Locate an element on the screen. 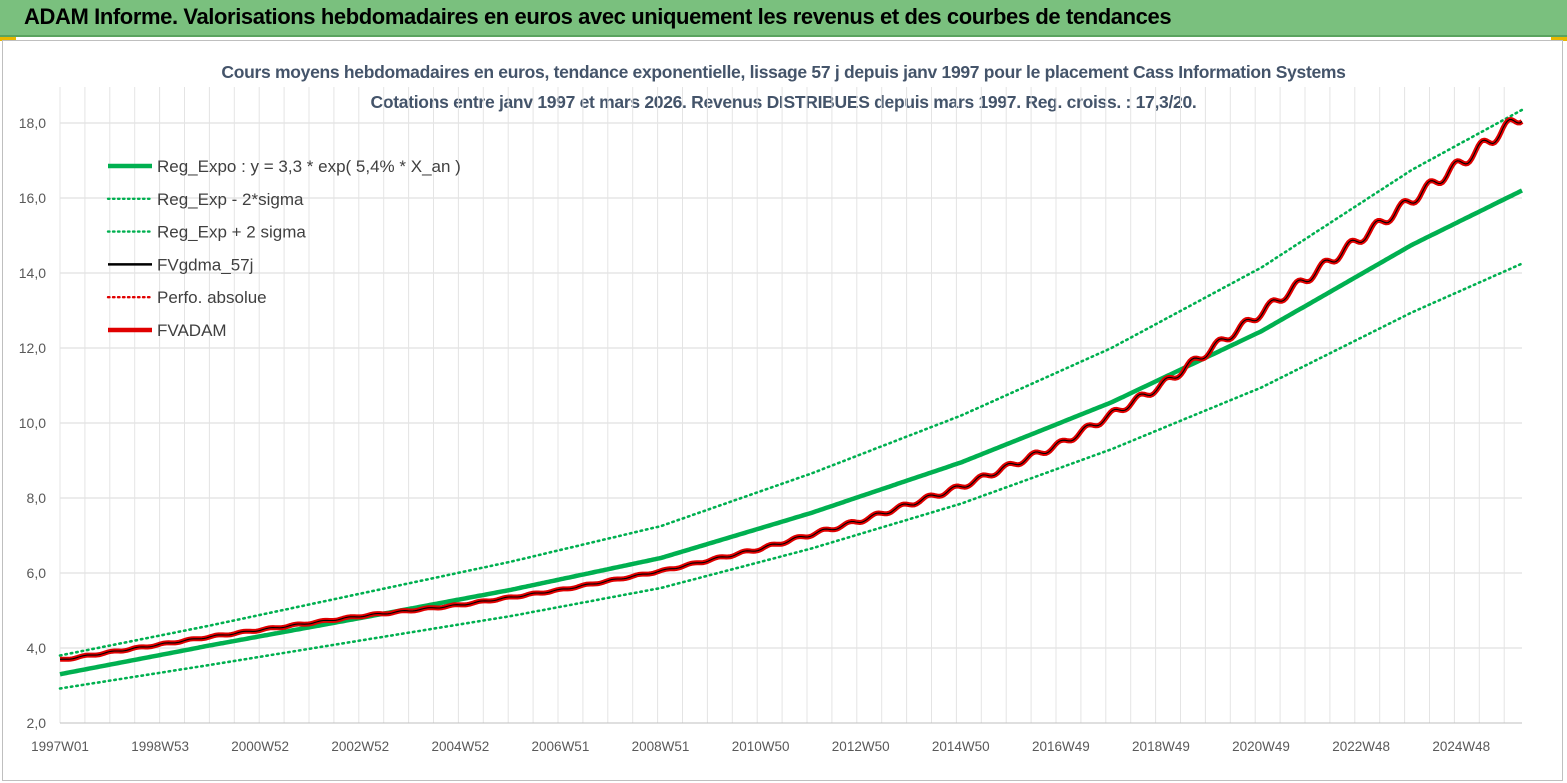  y-tick-label: 6,0 is located at coordinates (37, 573).